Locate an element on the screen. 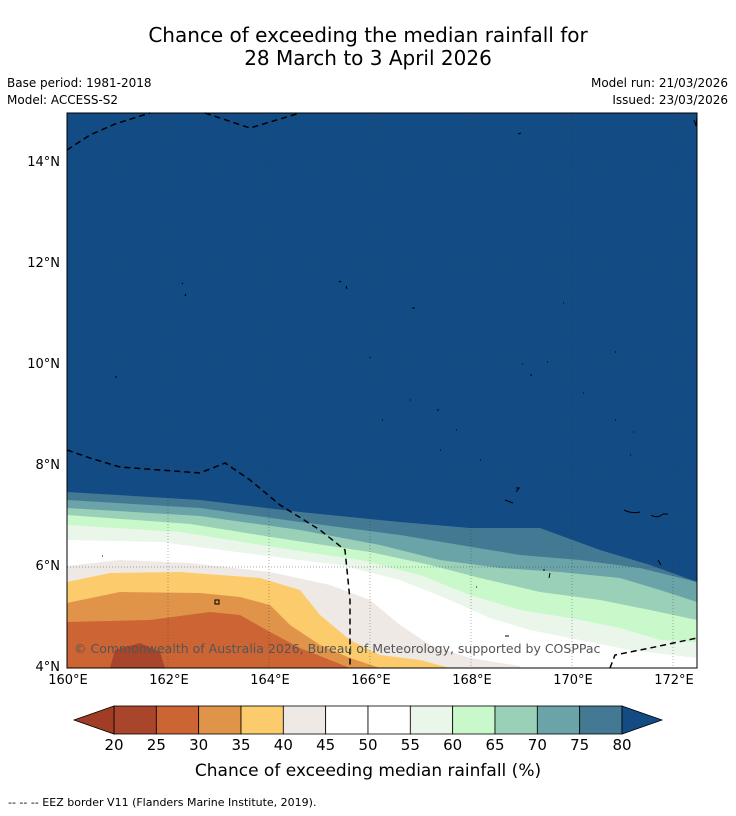 Image resolution: width=736 pixels, height=816 pixels. colorbar-label: 35 is located at coordinates (241, 745).